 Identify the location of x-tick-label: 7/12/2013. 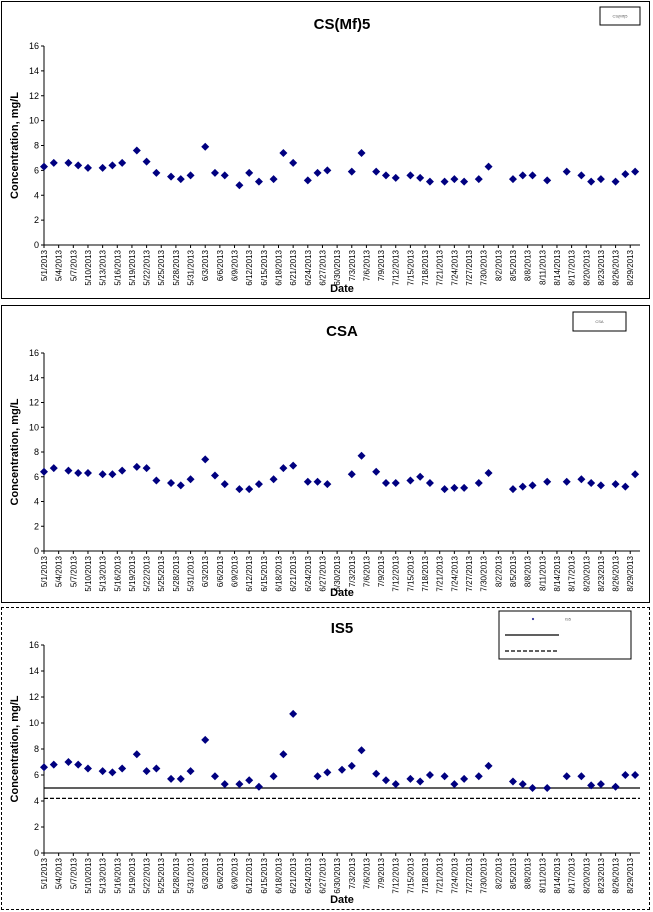
(396, 875).